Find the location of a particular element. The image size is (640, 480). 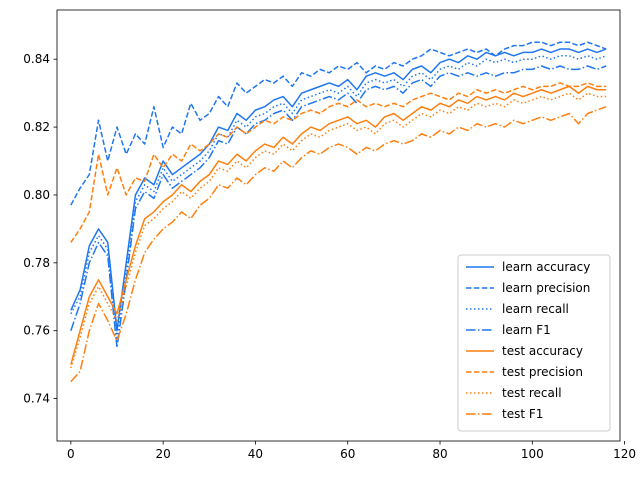

y-tick-label: 0.84 is located at coordinates (36, 59).